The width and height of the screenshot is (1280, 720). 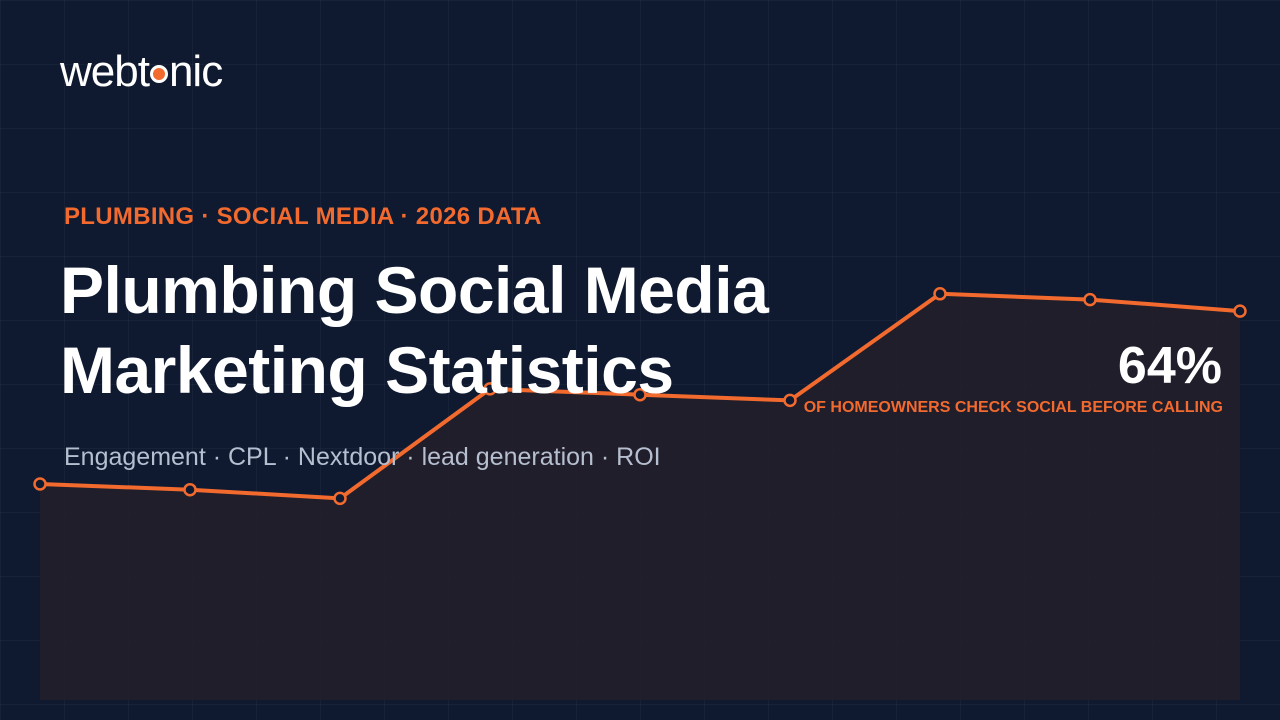 What do you see at coordinates (367, 370) in the screenshot?
I see `page-title-line-2: Marketing Statistics` at bounding box center [367, 370].